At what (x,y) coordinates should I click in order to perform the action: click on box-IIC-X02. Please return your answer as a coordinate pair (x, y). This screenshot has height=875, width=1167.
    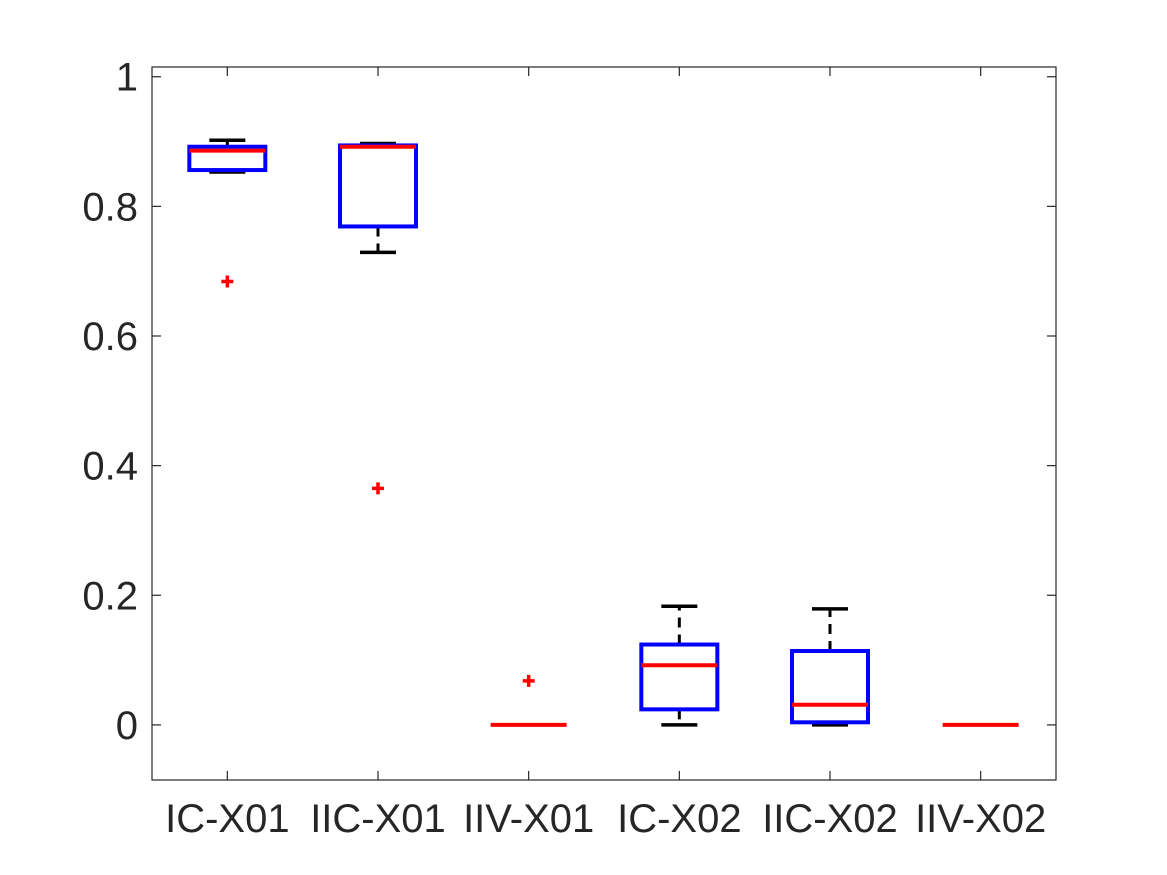
    Looking at the image, I should click on (830, 667).